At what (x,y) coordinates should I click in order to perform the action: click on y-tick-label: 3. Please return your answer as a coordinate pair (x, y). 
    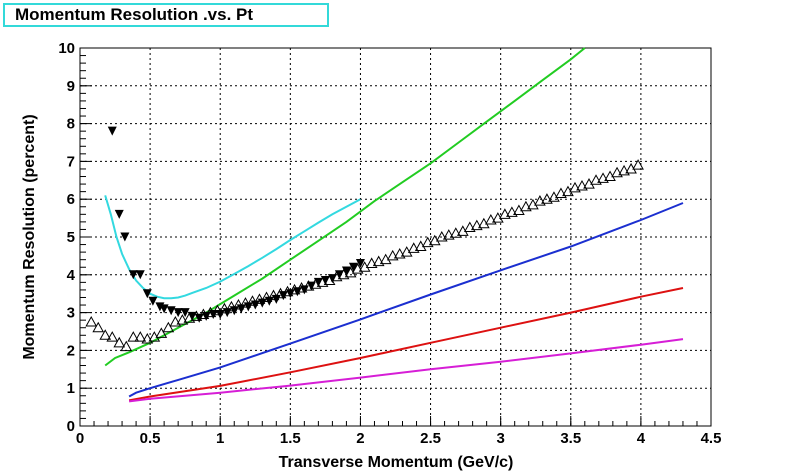
    Looking at the image, I should click on (71, 313).